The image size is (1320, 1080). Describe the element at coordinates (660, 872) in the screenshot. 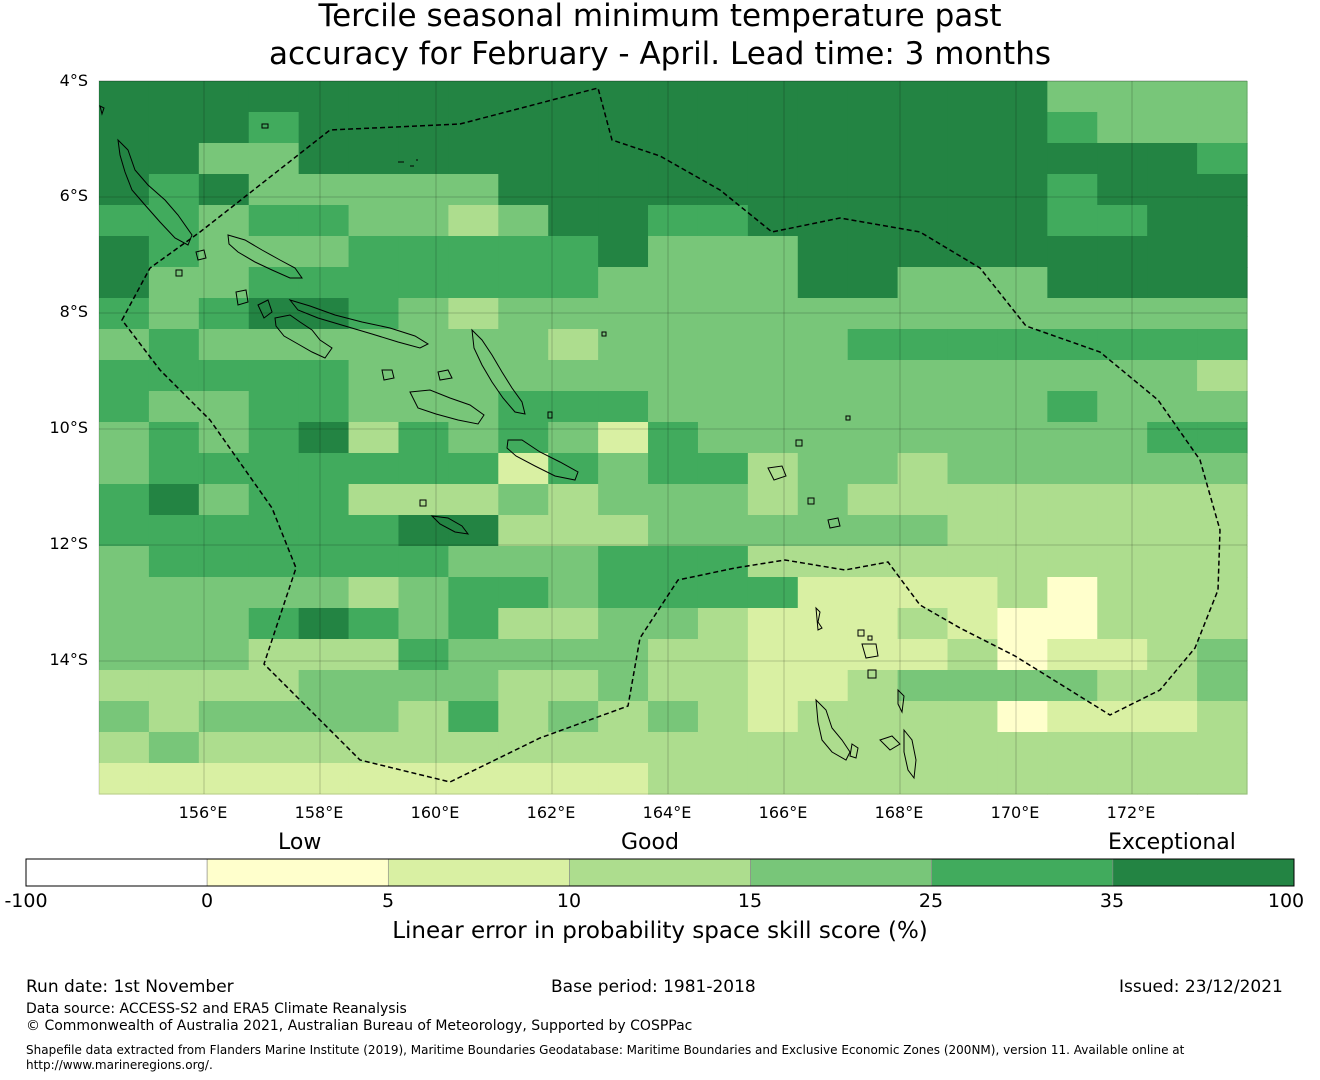

I see `colorbar-frame` at that location.